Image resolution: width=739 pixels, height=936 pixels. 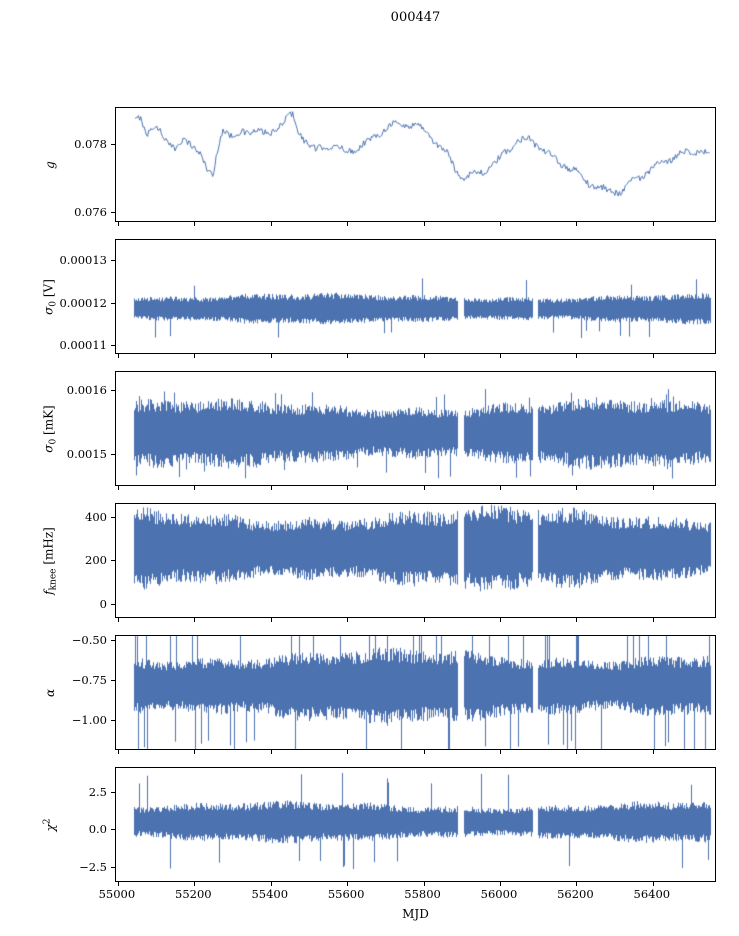 I want to click on y-tick-label: −0.50, so click(x=89, y=640).